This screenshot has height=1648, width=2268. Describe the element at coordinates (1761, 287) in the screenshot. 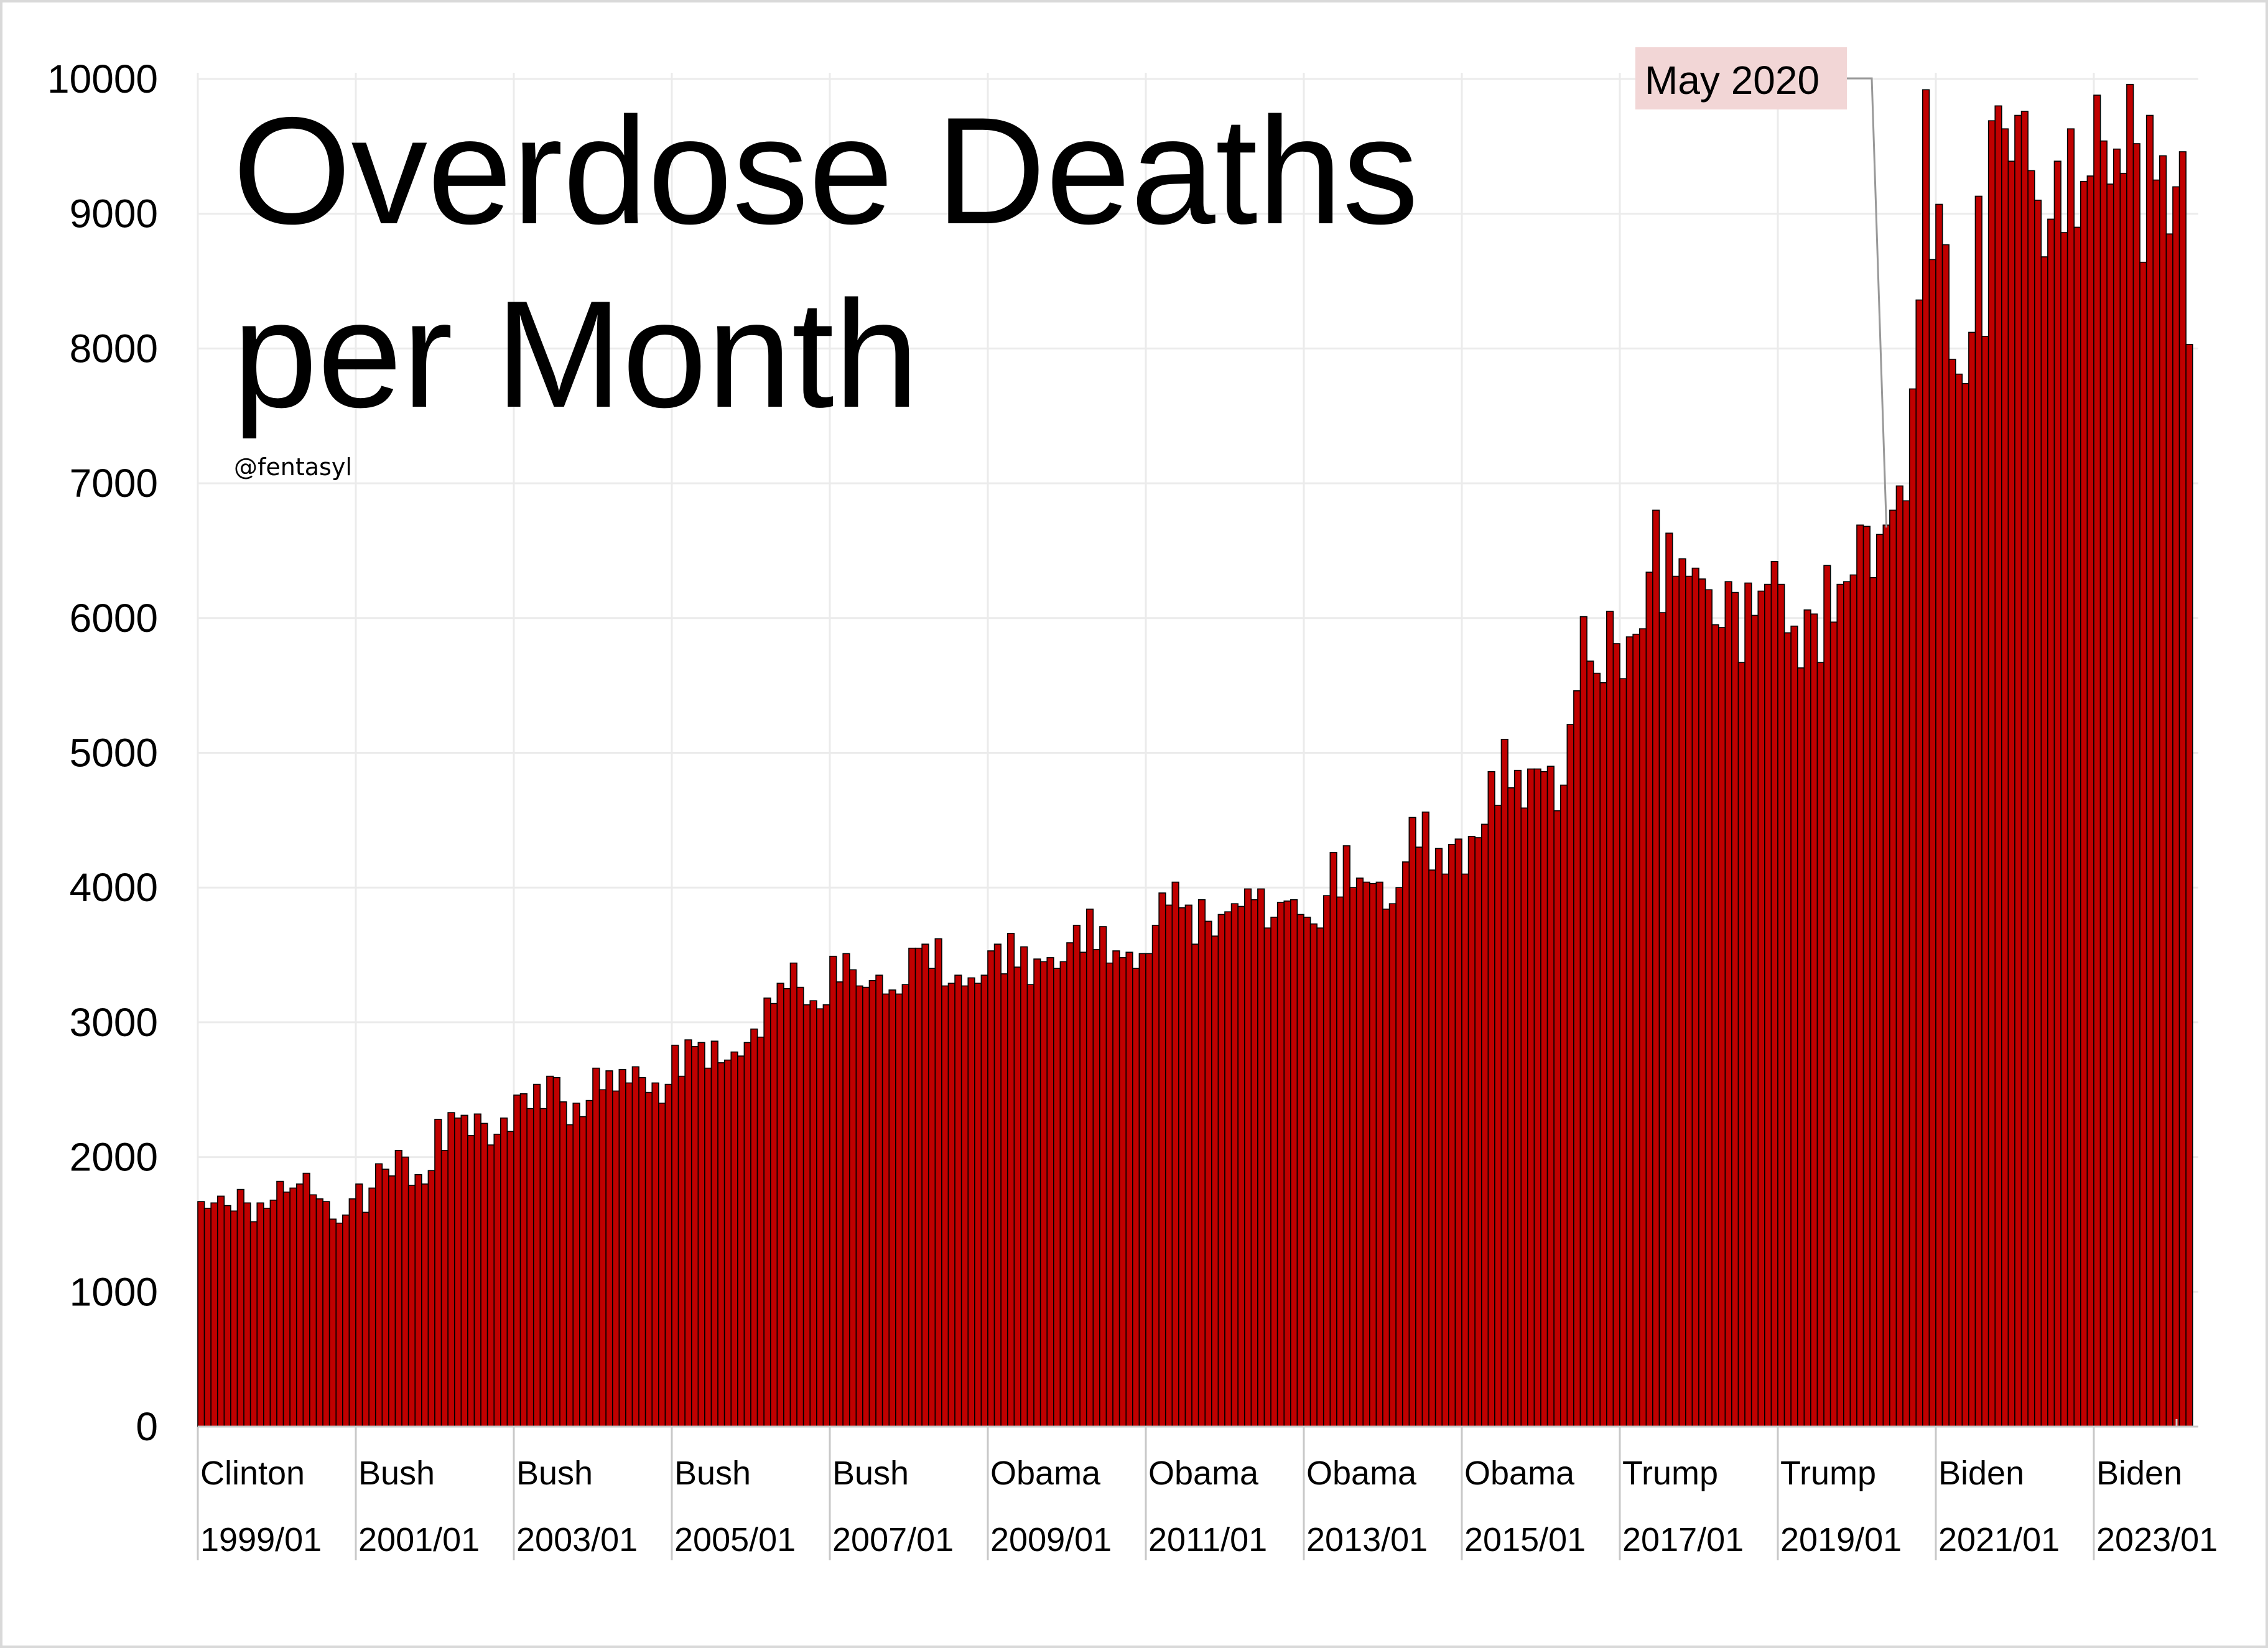

I see `may-2020-annotation: May 2020` at that location.